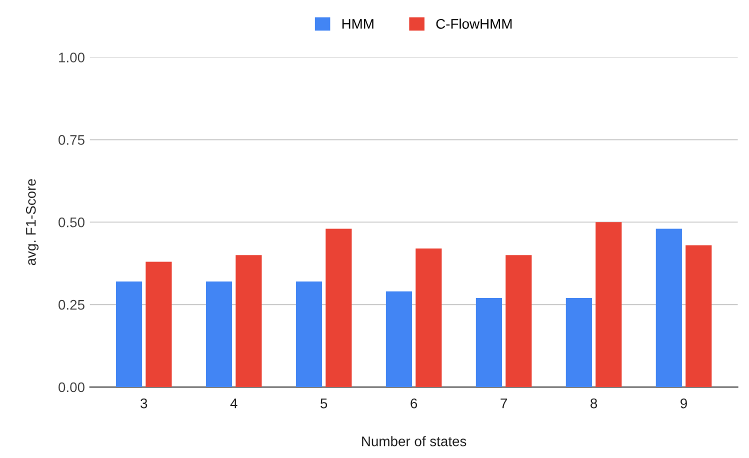 This screenshot has width=749, height=458. I want to click on x-tick-label: 7, so click(503, 403).